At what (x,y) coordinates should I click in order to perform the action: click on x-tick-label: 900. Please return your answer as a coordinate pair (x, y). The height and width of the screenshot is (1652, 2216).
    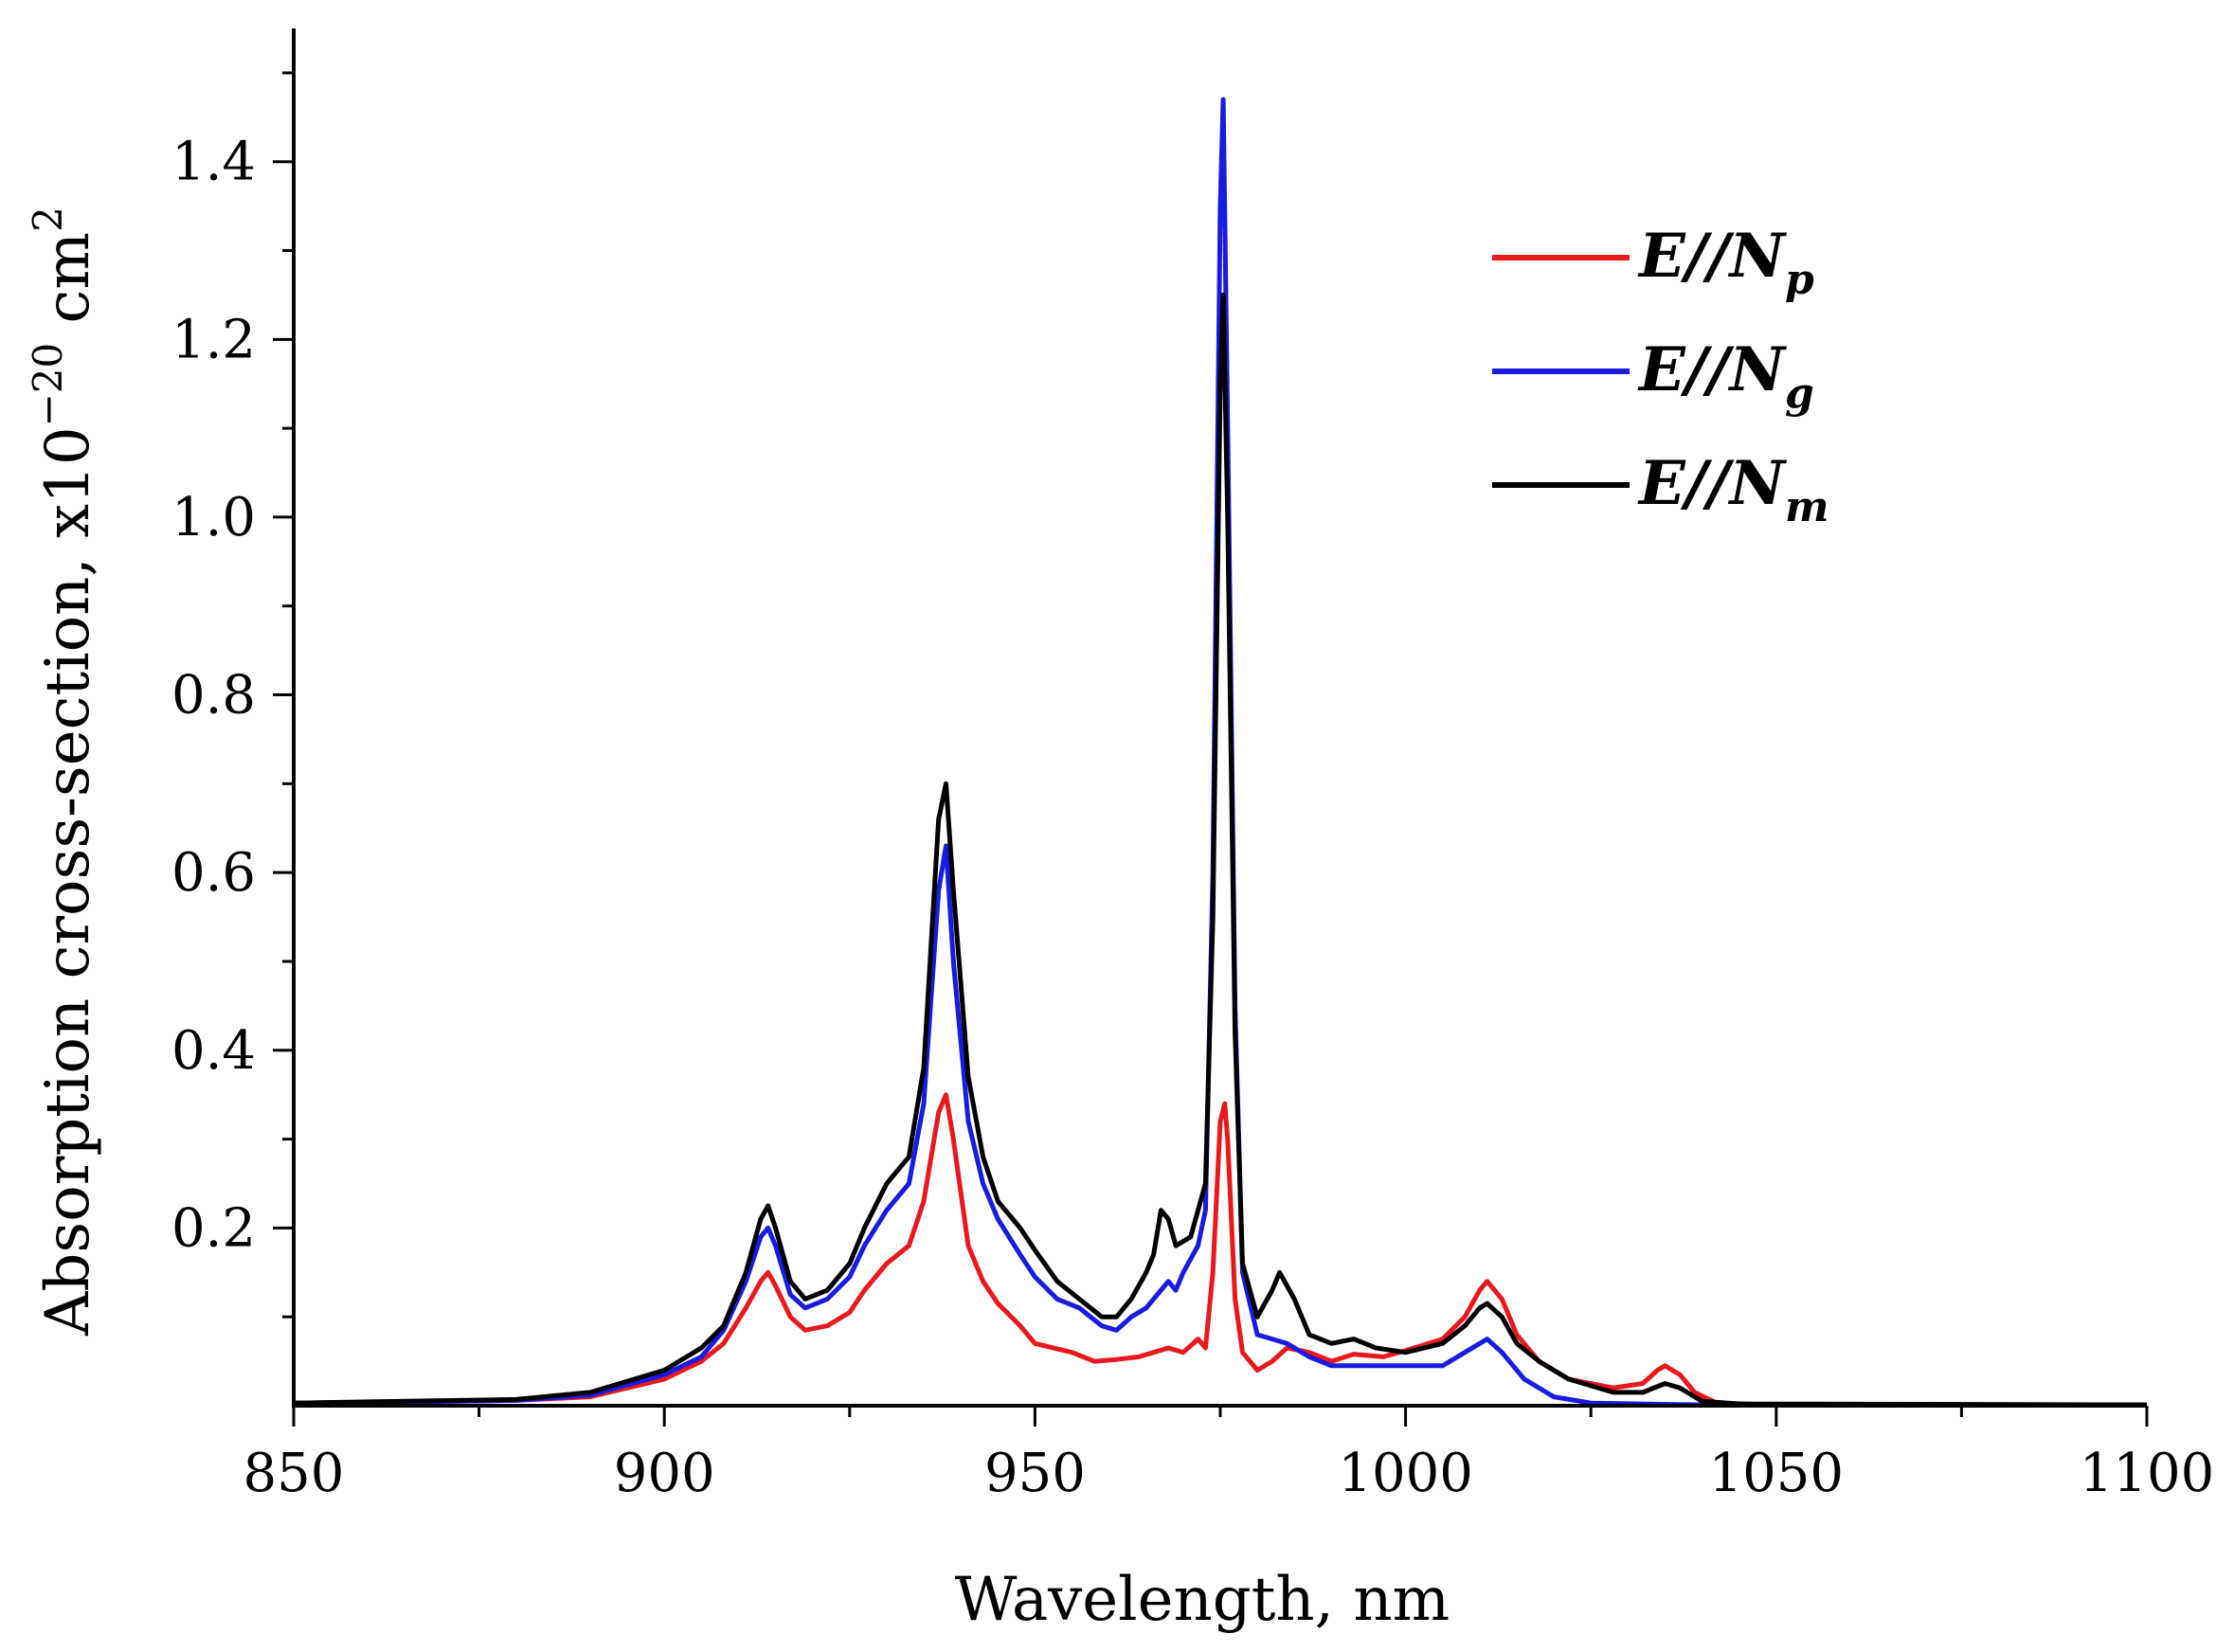
    Looking at the image, I should click on (664, 1473).